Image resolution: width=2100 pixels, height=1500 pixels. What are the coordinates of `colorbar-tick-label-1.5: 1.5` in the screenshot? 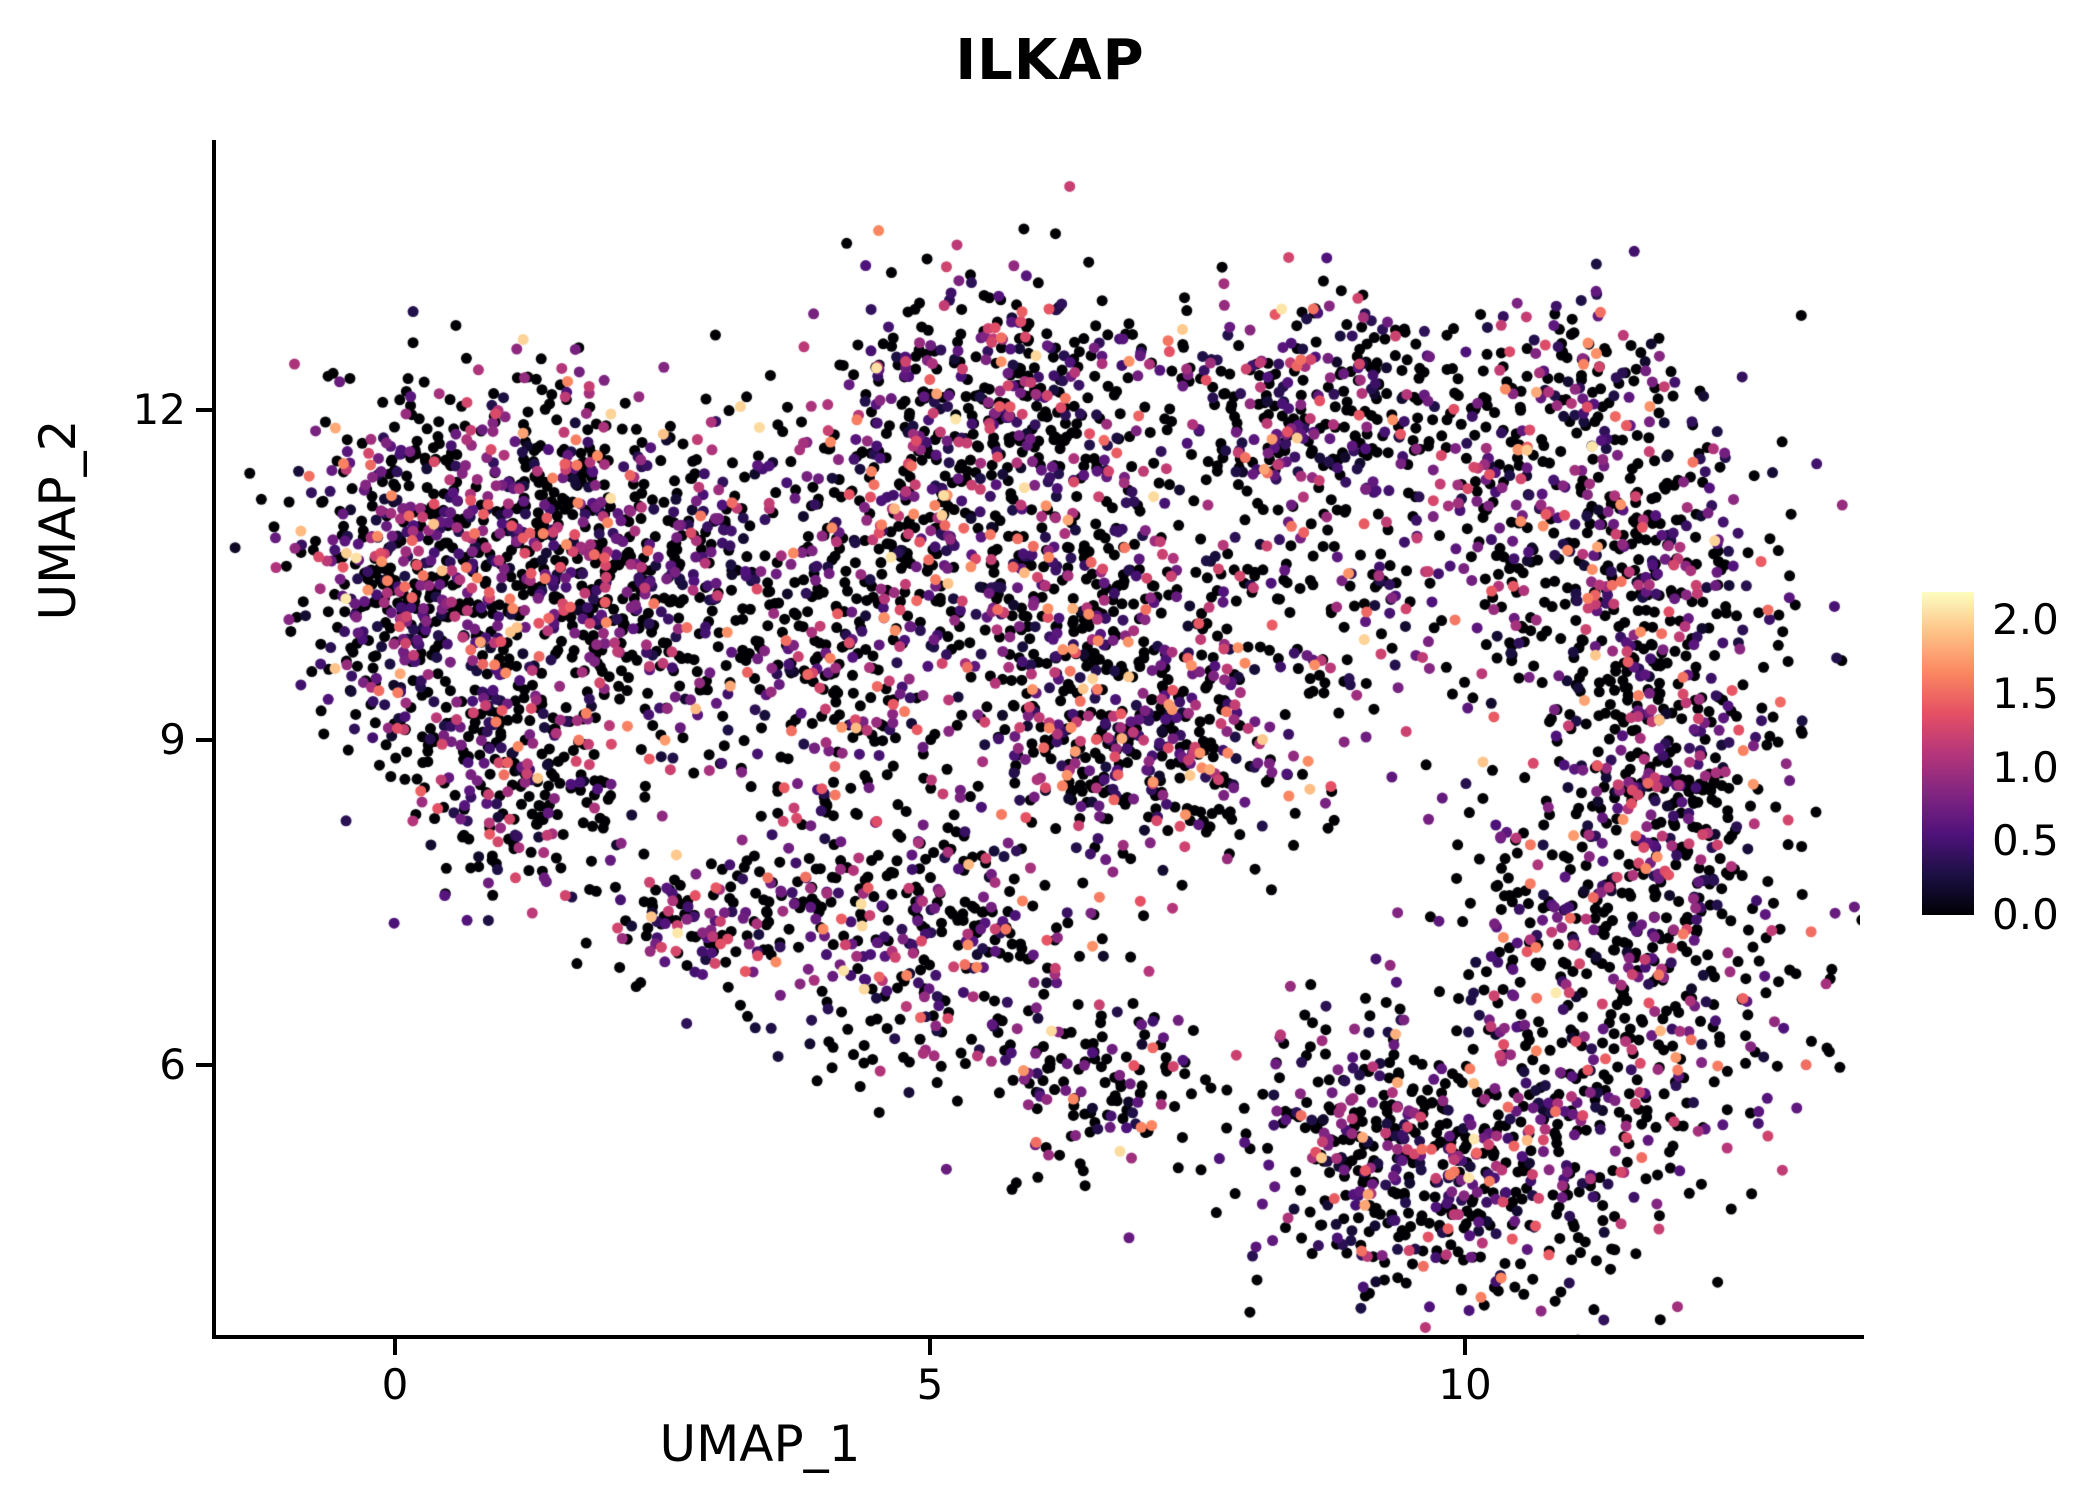 It's located at (2025, 693).